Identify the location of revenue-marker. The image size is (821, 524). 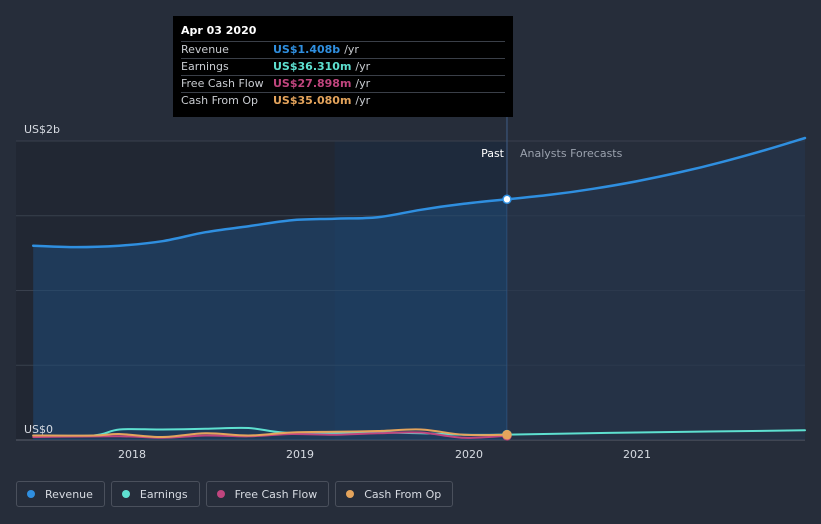
(507, 199).